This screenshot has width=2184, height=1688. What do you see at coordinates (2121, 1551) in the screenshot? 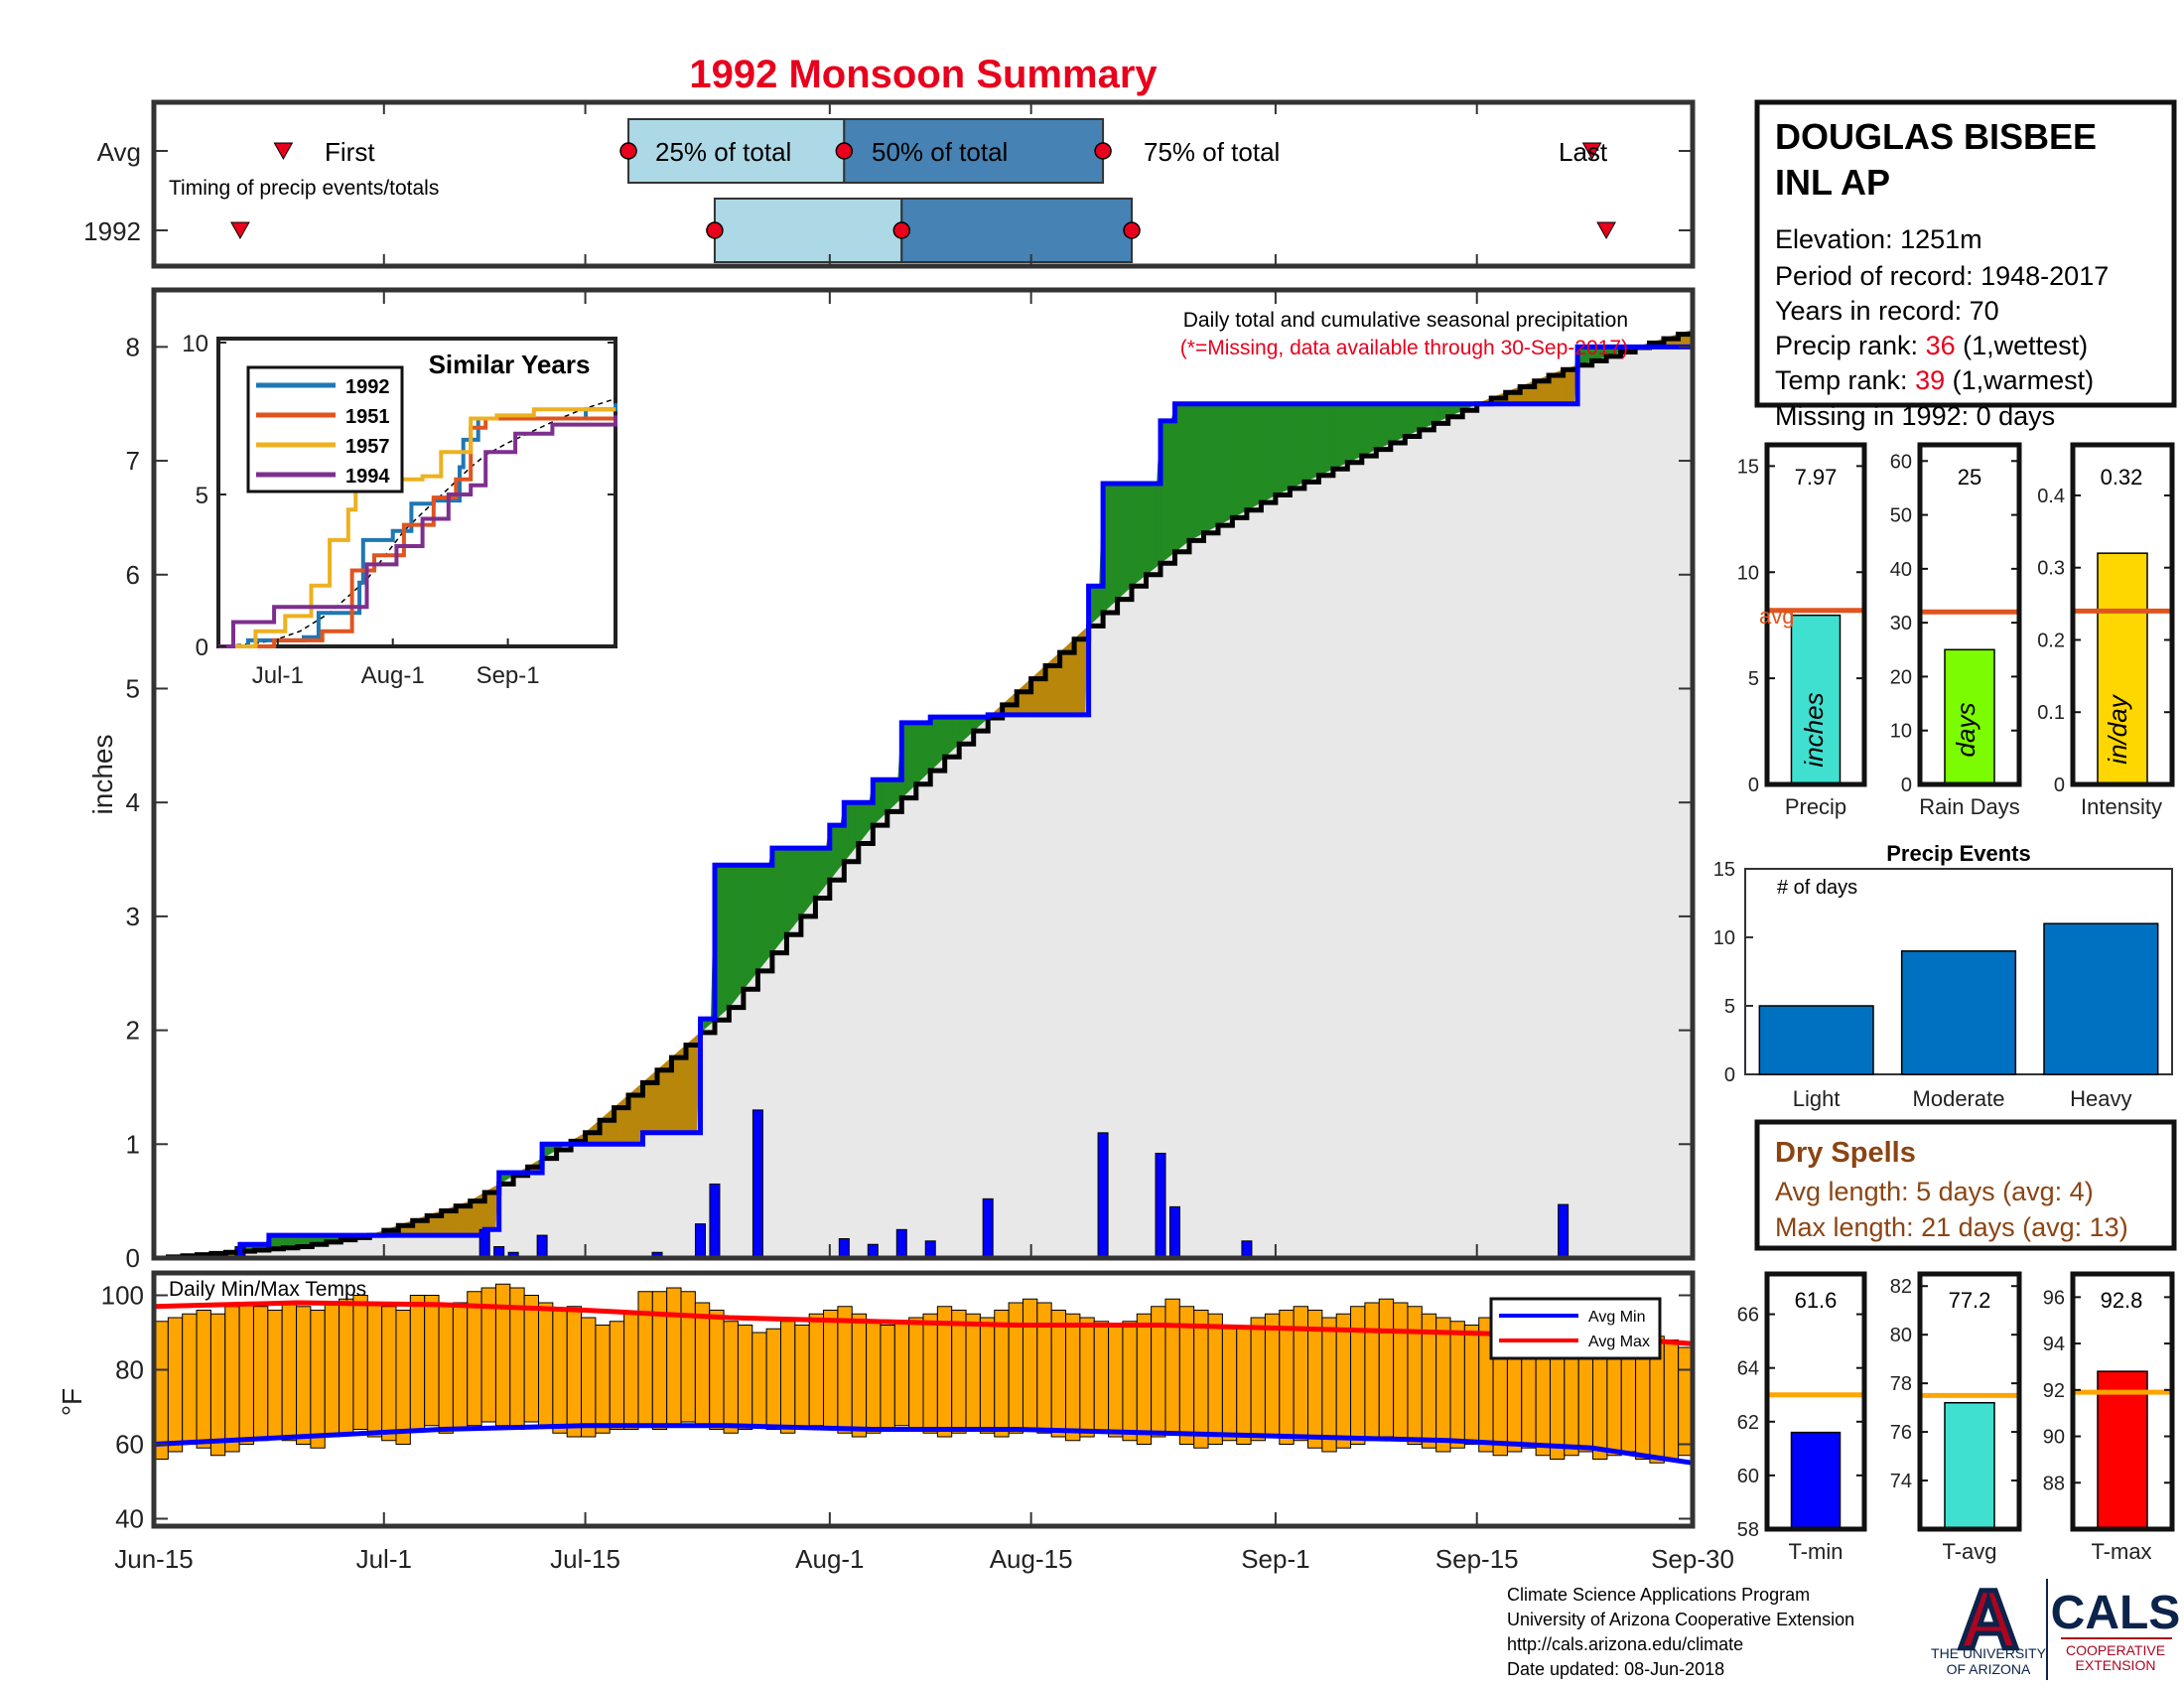
I see `tmax-stat-xlabel: T-max` at bounding box center [2121, 1551].